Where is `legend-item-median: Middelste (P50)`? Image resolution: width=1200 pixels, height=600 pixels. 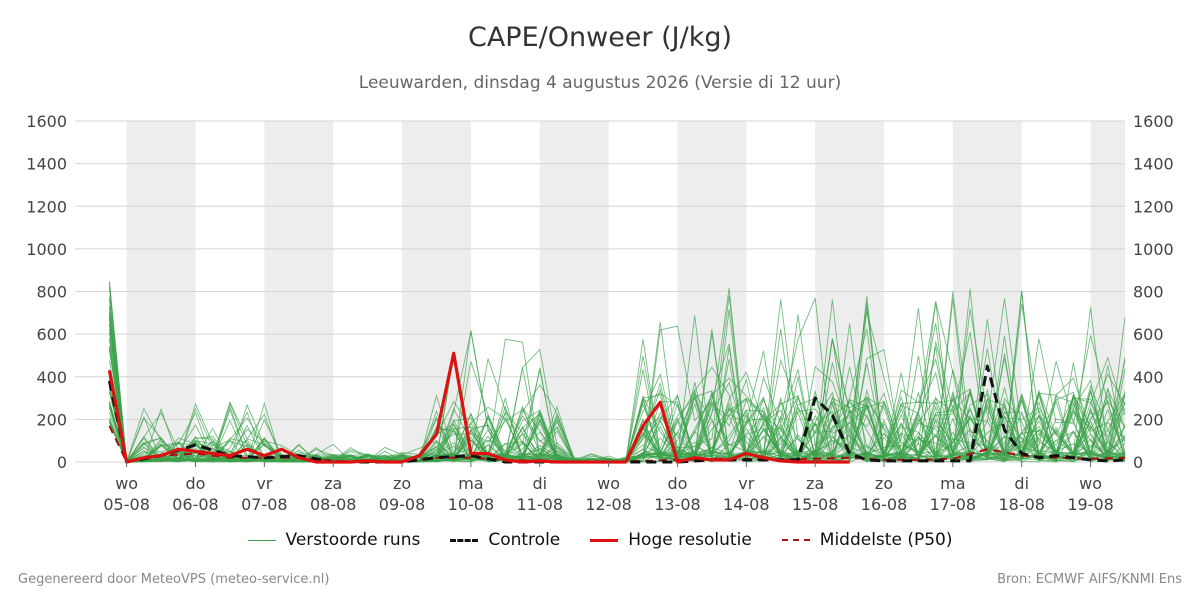 legend-item-median: Middelste (P50) is located at coordinates (867, 540).